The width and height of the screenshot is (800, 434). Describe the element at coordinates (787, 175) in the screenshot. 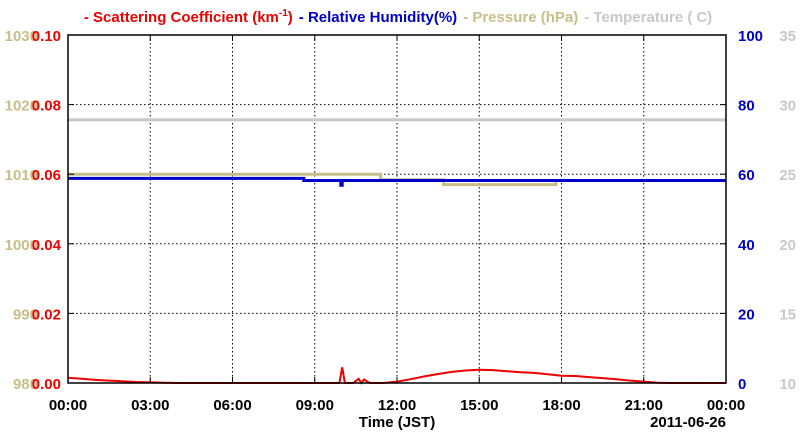

I see `temperature-tick-label: 25` at that location.